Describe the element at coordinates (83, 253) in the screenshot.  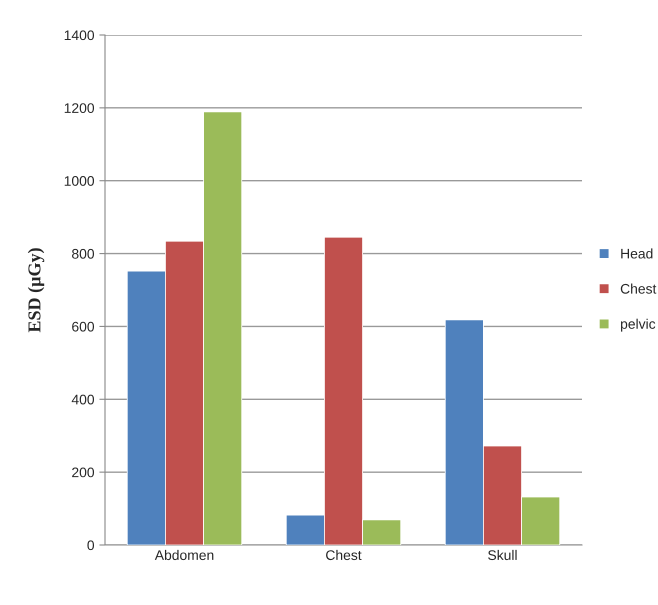
I see `y-tick-label: 800` at that location.